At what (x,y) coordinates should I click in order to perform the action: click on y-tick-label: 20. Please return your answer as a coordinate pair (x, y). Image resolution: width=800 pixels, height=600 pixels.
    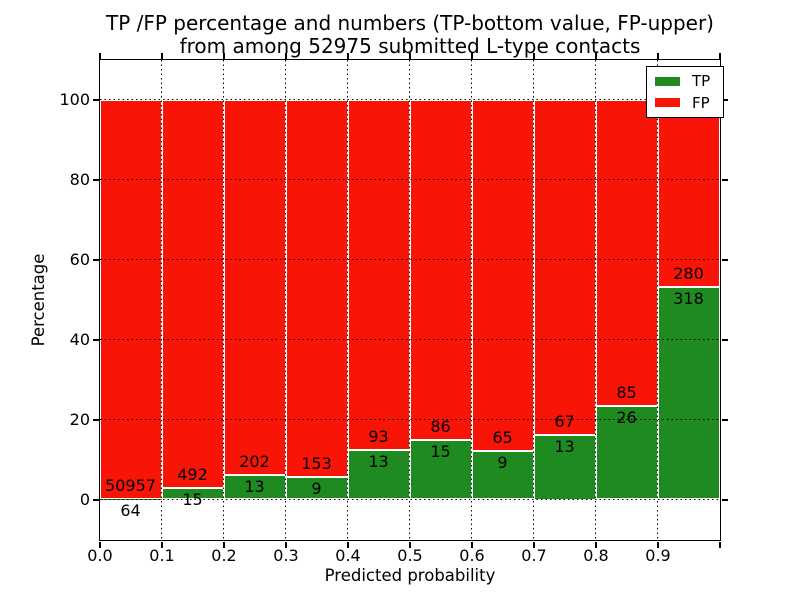
    Looking at the image, I should click on (79, 419).